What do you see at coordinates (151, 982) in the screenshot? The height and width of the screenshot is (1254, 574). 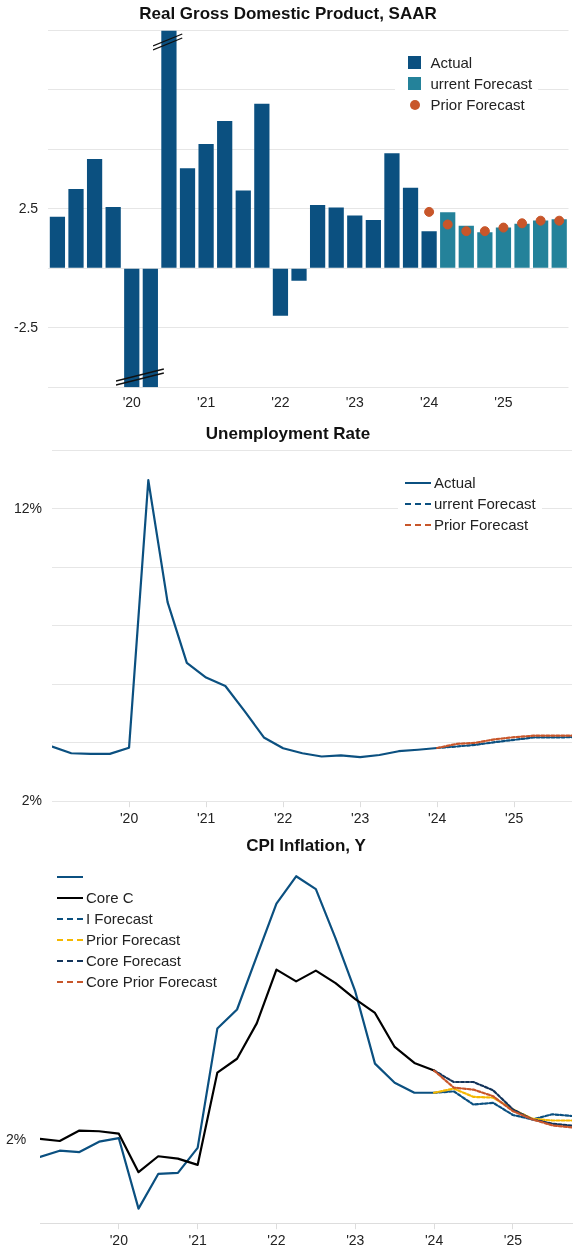 I see `legend-label: Core Prior Forecast` at bounding box center [151, 982].